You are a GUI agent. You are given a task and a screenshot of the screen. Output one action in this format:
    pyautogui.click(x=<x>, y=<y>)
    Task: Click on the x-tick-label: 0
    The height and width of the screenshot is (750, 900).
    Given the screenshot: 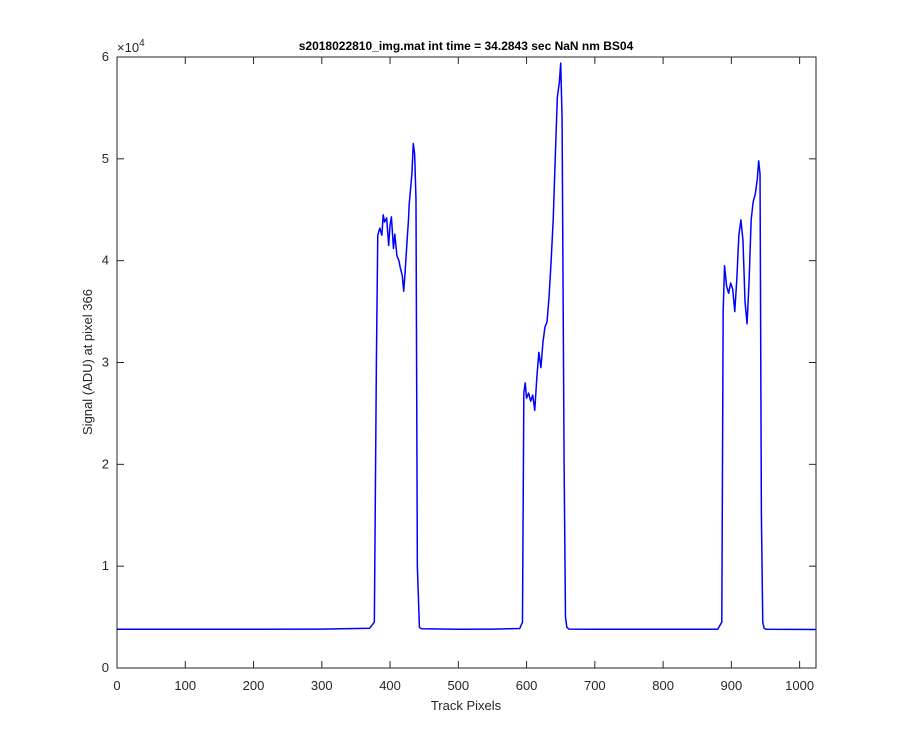 What is the action you would take?
    pyautogui.click(x=116, y=685)
    